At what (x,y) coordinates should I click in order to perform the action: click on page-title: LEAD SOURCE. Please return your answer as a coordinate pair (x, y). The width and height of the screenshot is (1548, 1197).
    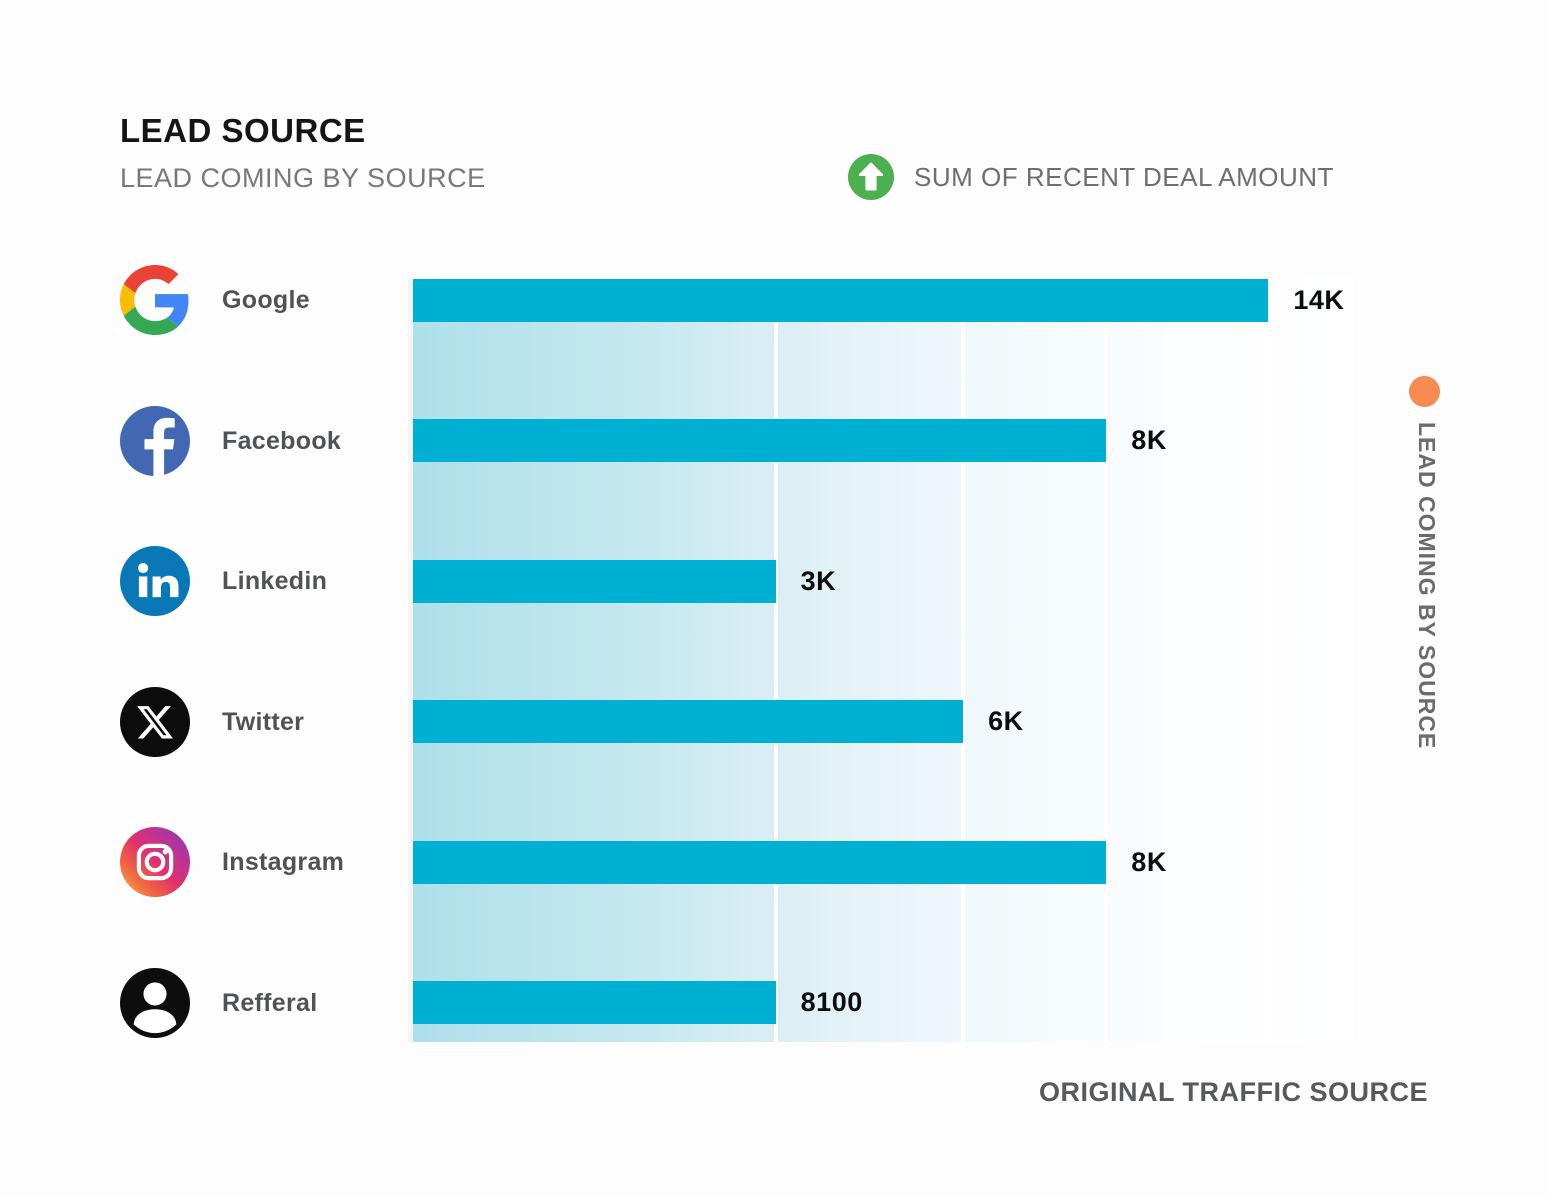
    Looking at the image, I should click on (243, 130).